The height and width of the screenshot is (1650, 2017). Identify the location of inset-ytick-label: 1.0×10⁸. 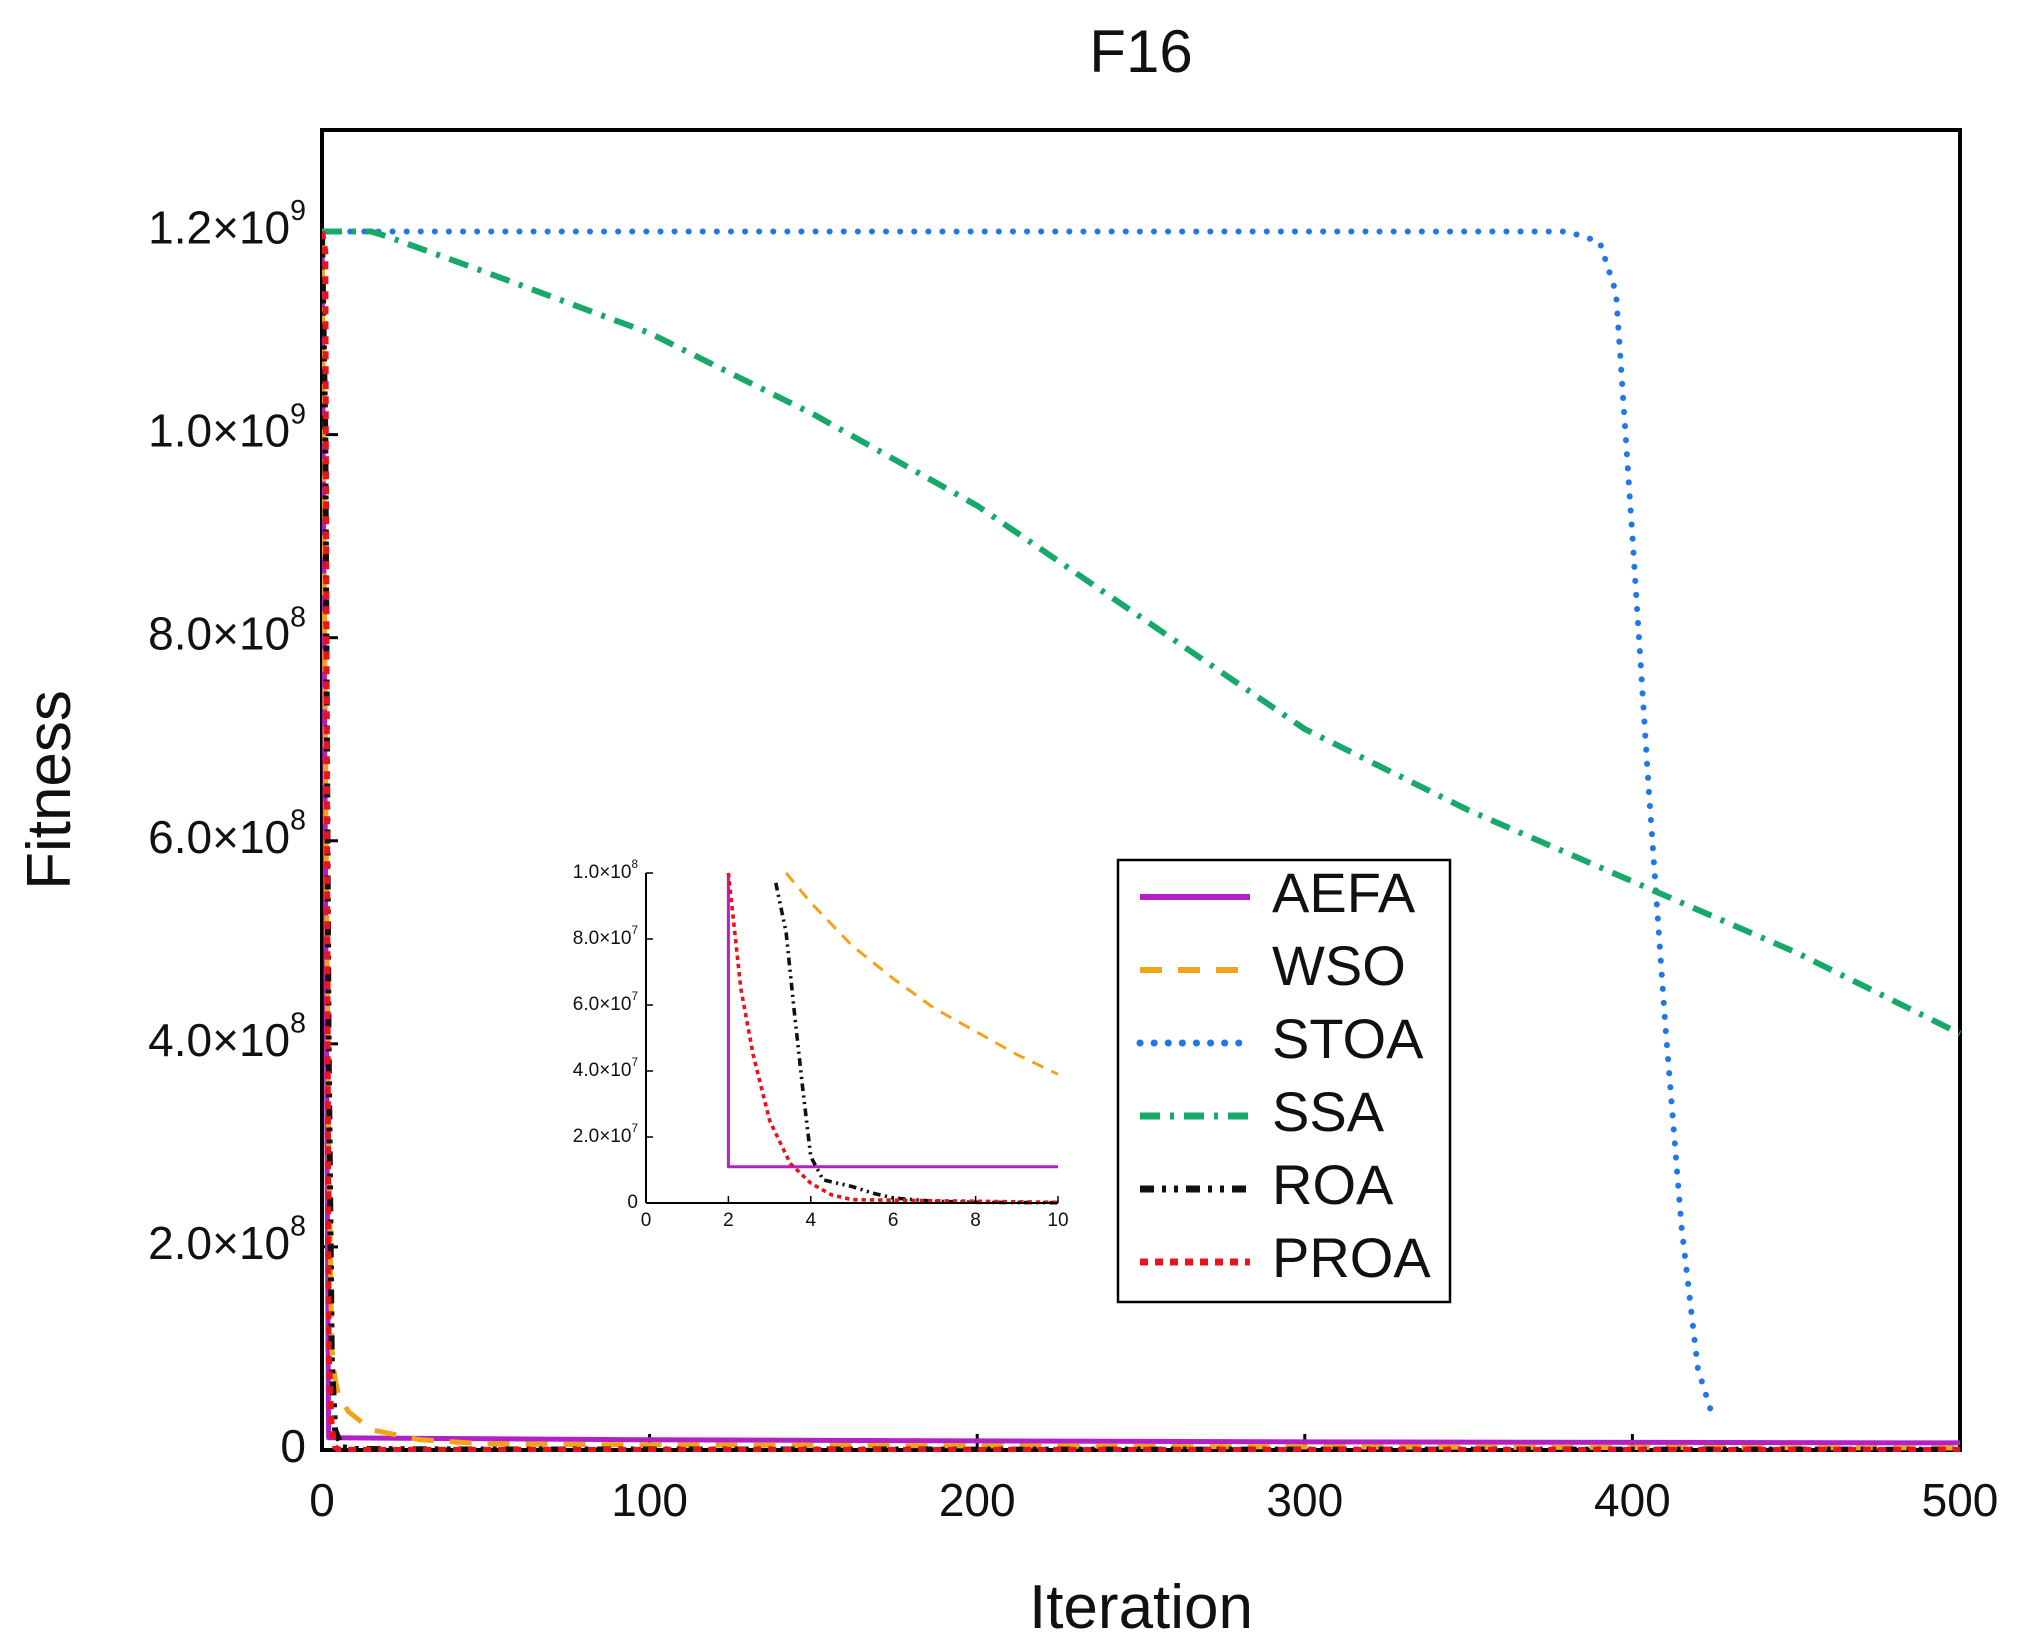
(606, 870).